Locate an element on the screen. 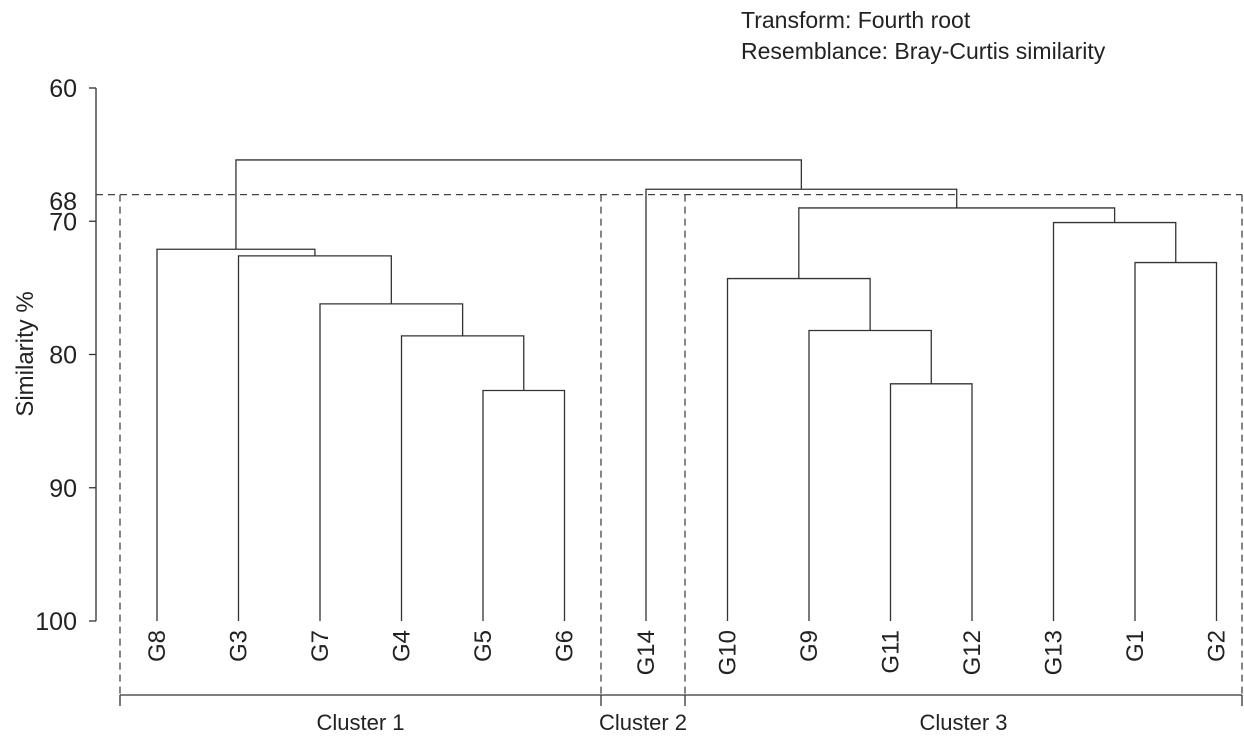 This screenshot has height=738, width=1244. cluster-label: Cluster 1 is located at coordinates (360, 722).